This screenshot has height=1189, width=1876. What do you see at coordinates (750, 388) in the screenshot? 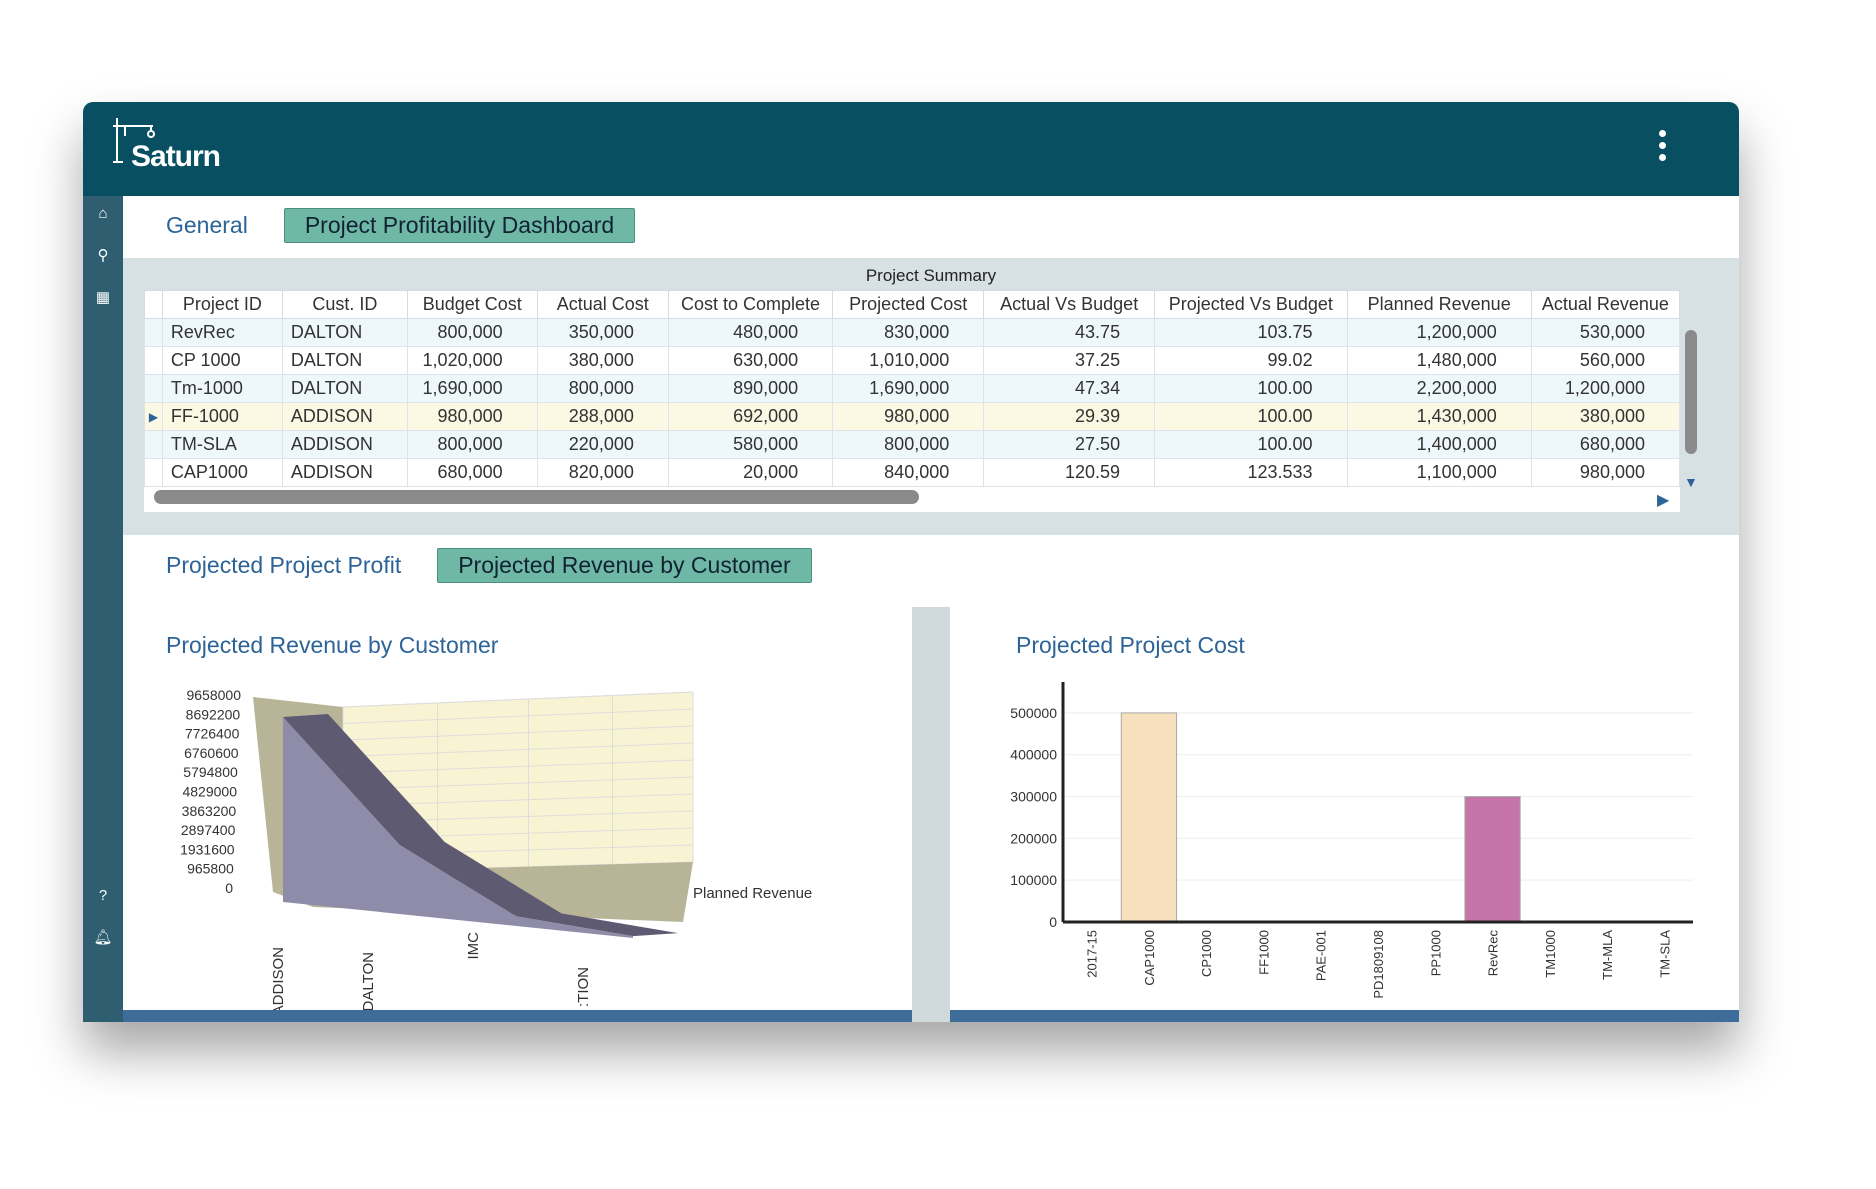
I see `table-cell: 890,000` at bounding box center [750, 388].